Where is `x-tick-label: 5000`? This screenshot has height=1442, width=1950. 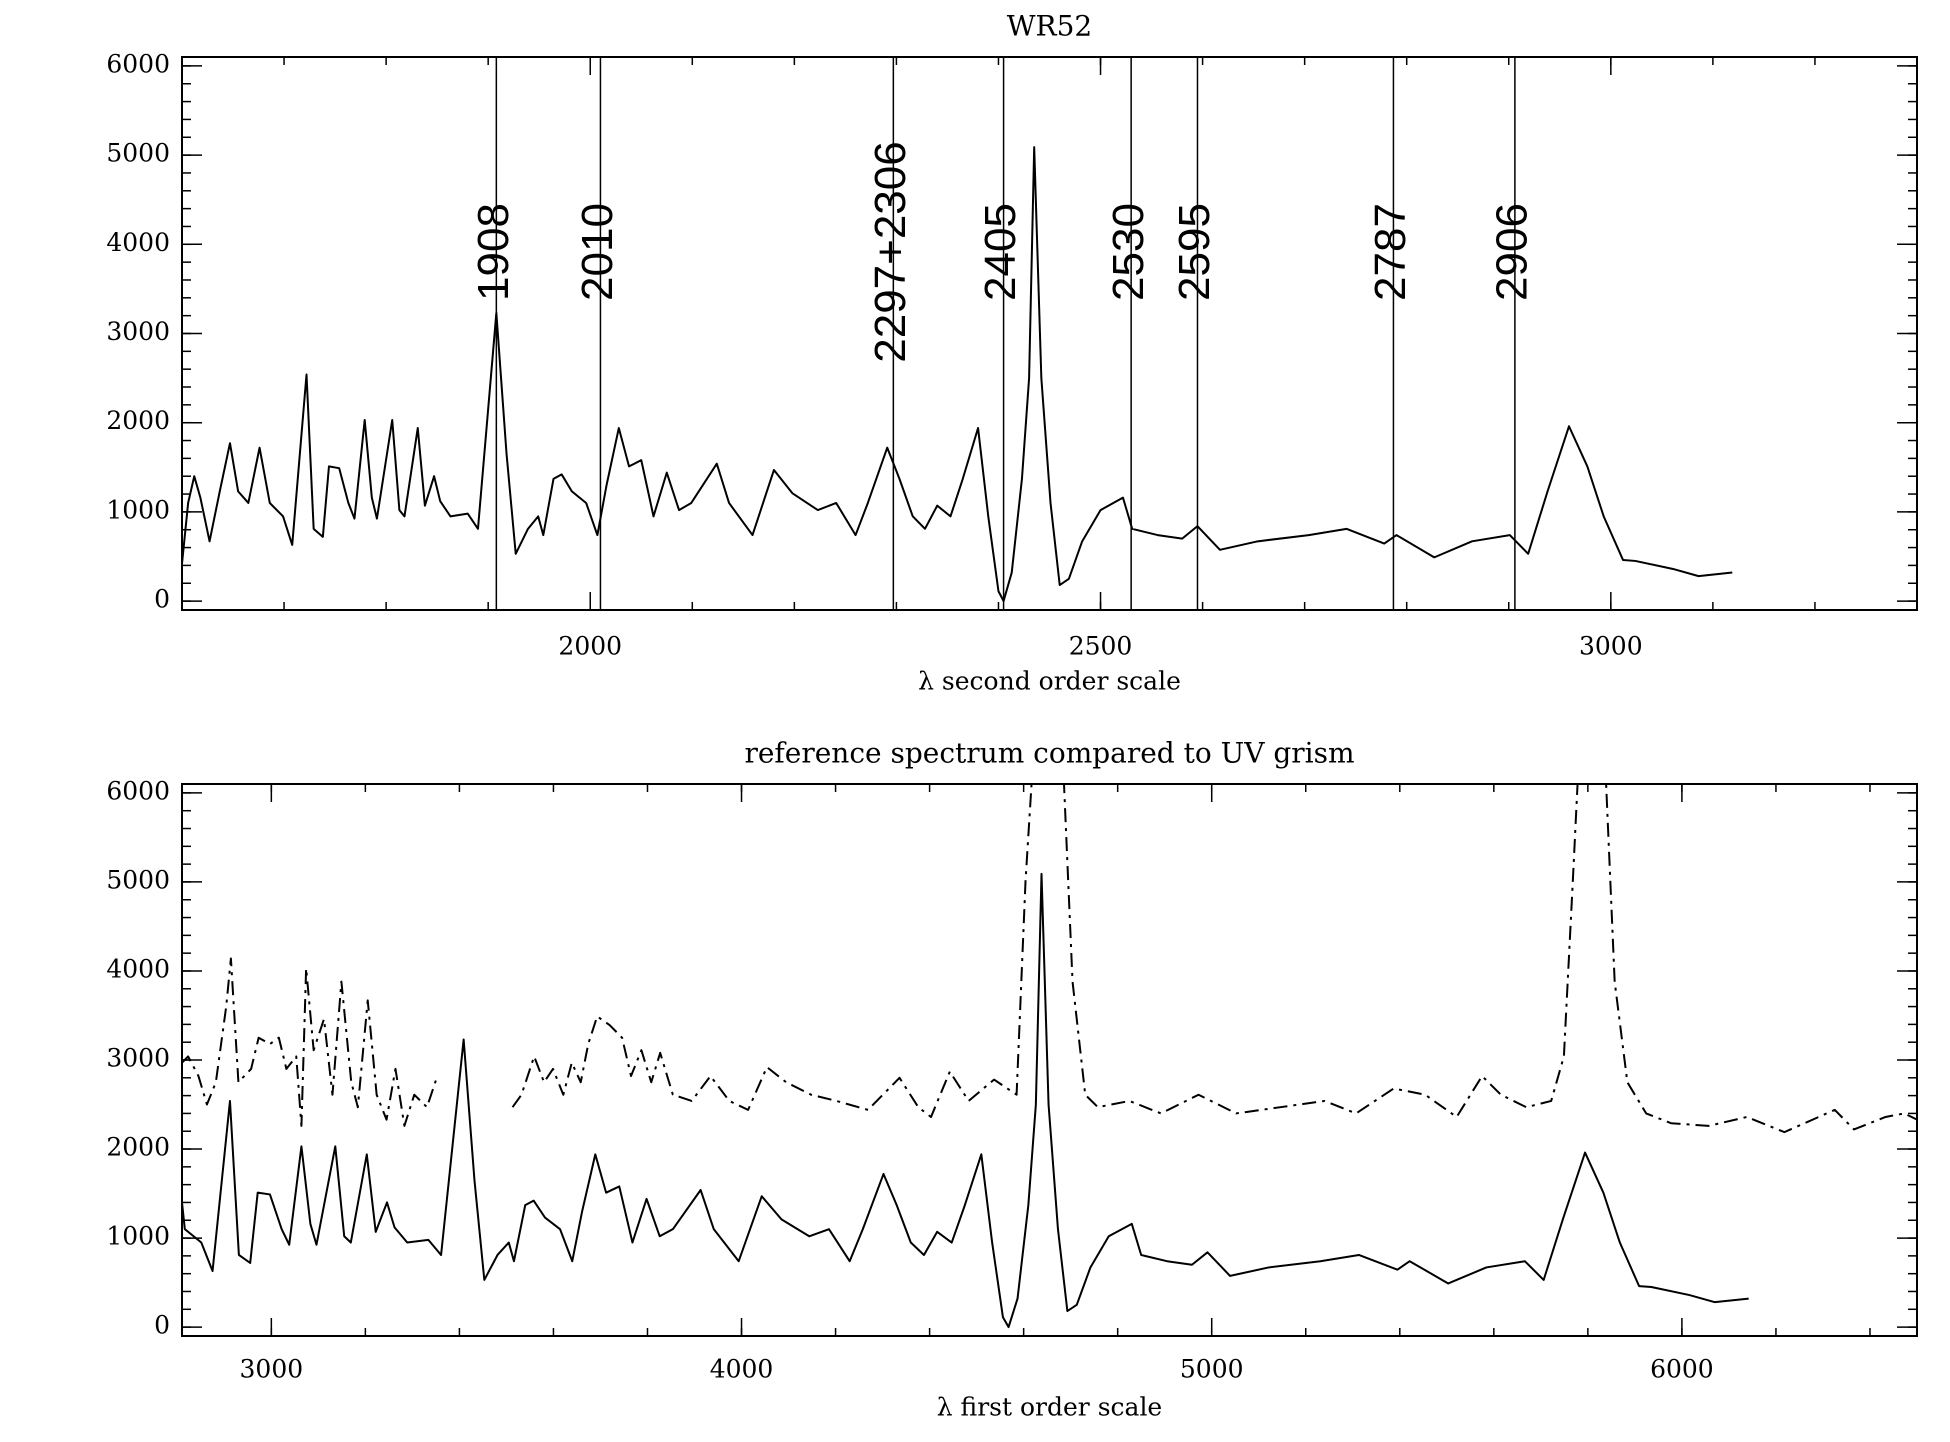
x-tick-label: 5000 is located at coordinates (1212, 1369).